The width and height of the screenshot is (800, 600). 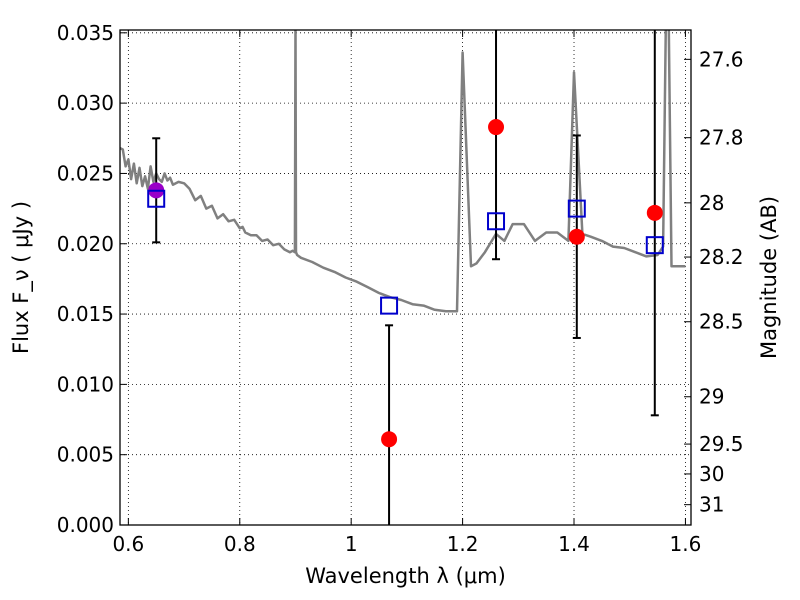 What do you see at coordinates (240, 544) in the screenshot?
I see `x-tick-label: 0.8` at bounding box center [240, 544].